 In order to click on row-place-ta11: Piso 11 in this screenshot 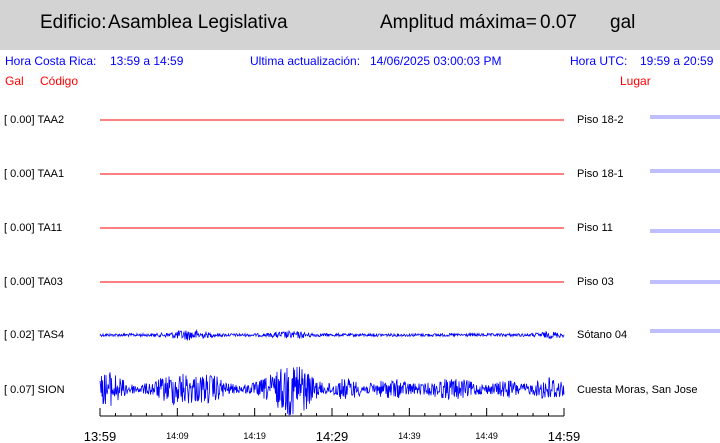, I will do `click(595, 228)`.